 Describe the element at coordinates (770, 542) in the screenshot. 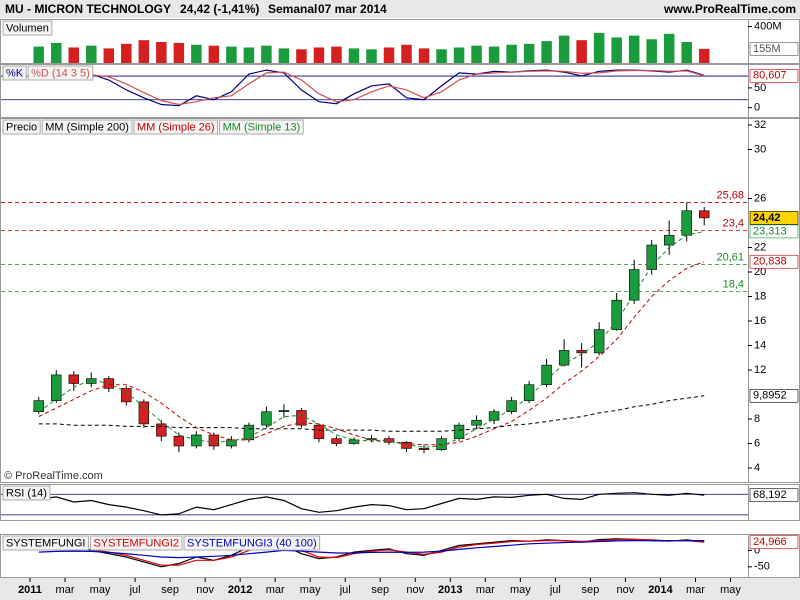

I see `price-tag-label: 24,966` at that location.